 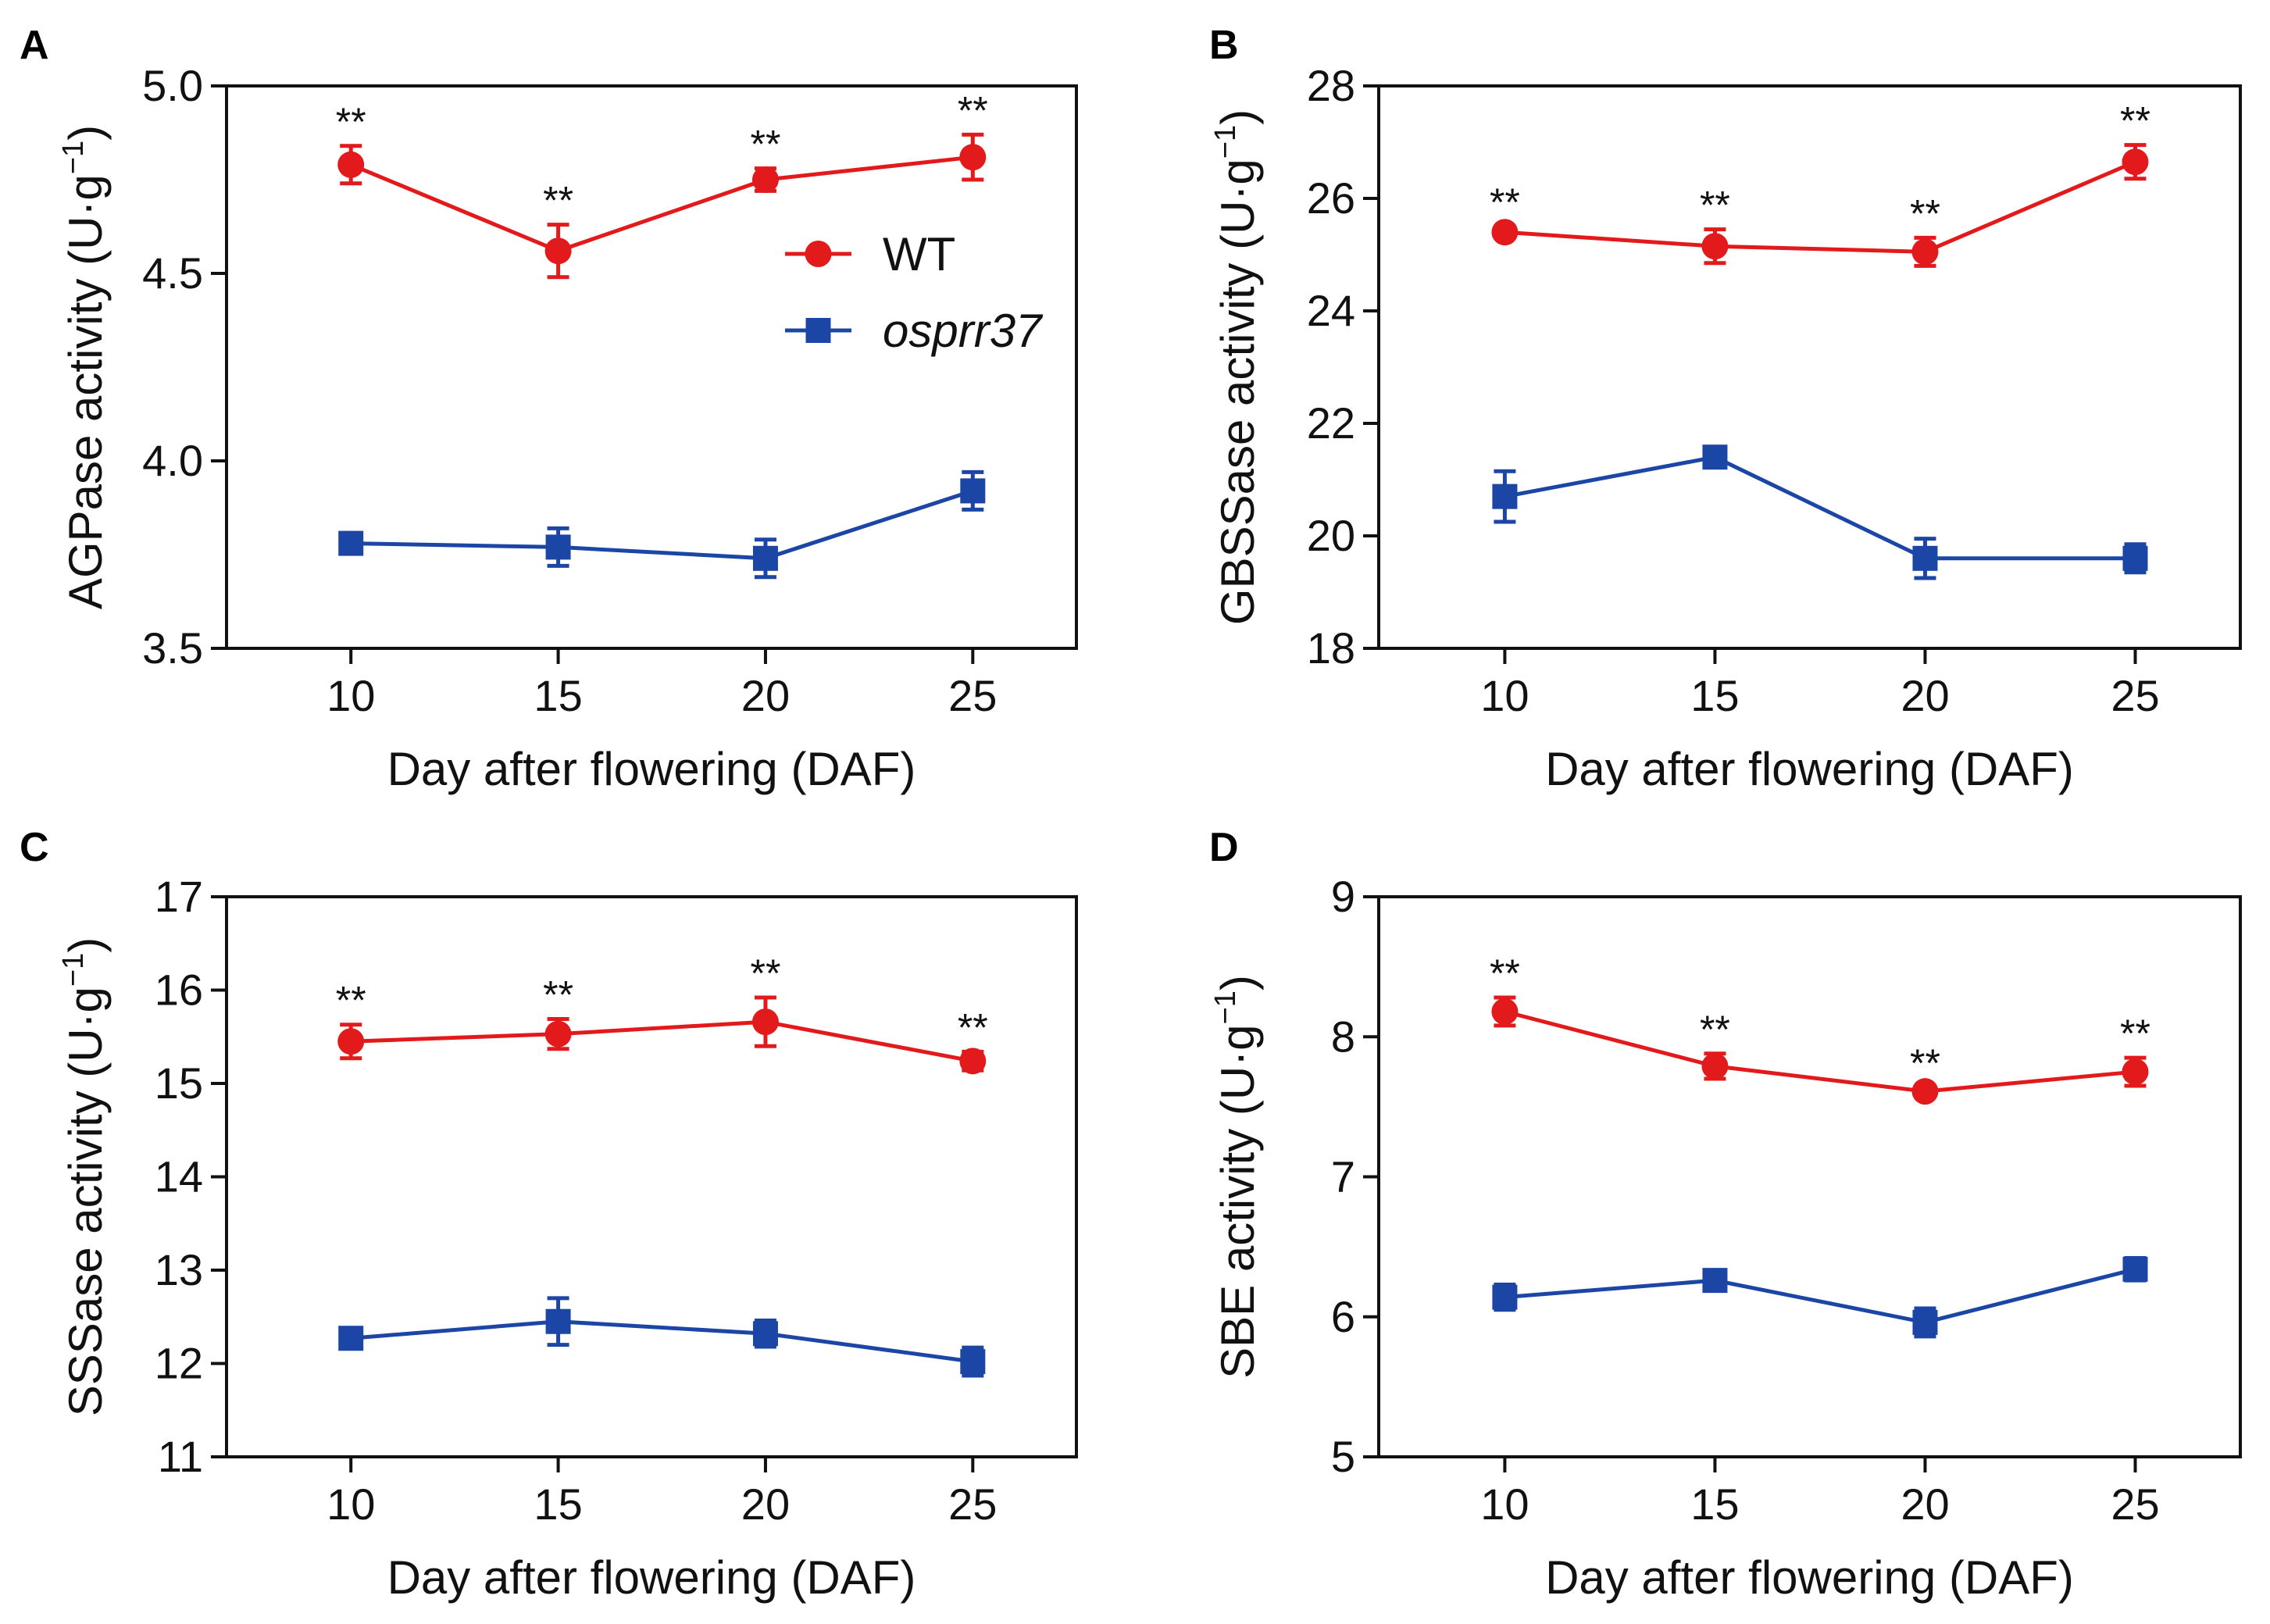 What do you see at coordinates (1343, 1176) in the screenshot?
I see `y-tick-label: 7` at bounding box center [1343, 1176].